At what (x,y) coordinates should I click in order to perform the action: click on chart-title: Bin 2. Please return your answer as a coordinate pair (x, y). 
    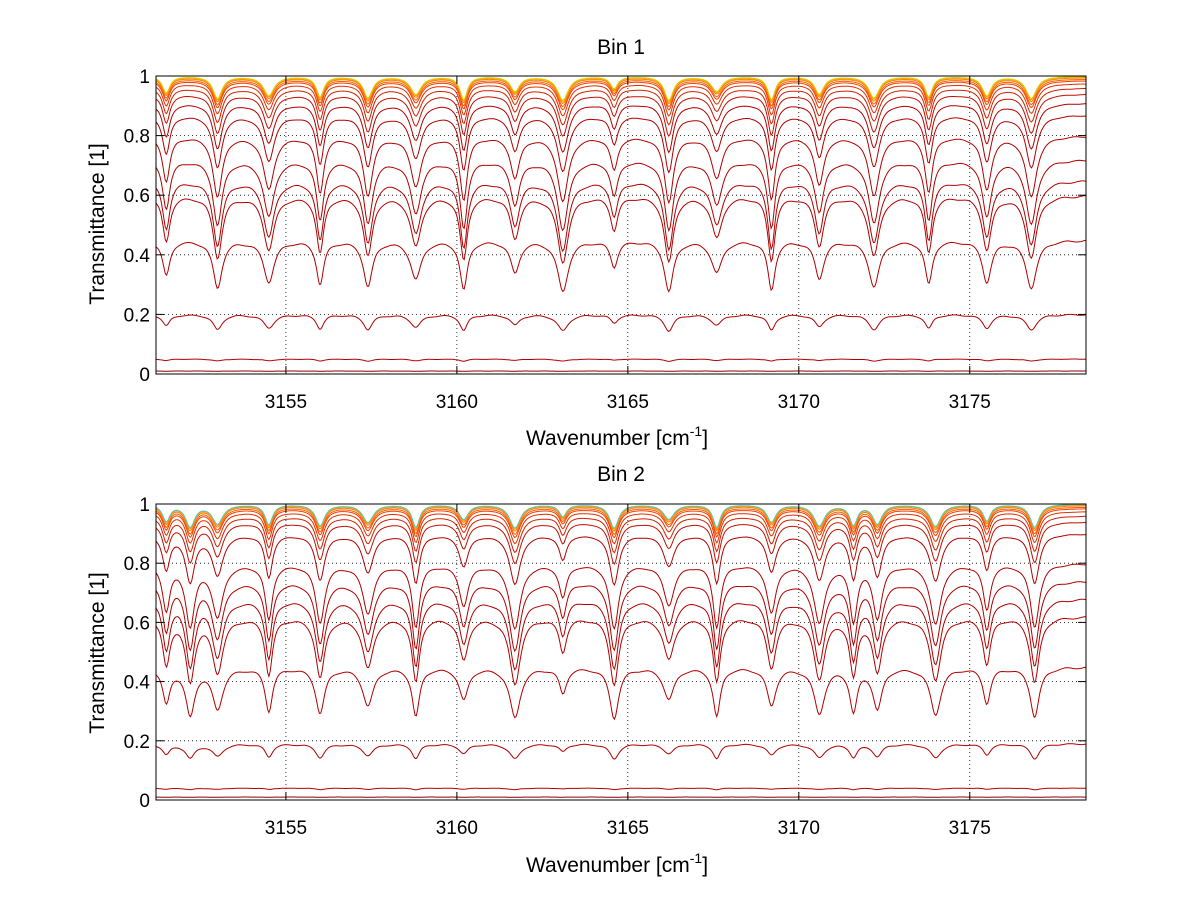
    Looking at the image, I should click on (621, 474).